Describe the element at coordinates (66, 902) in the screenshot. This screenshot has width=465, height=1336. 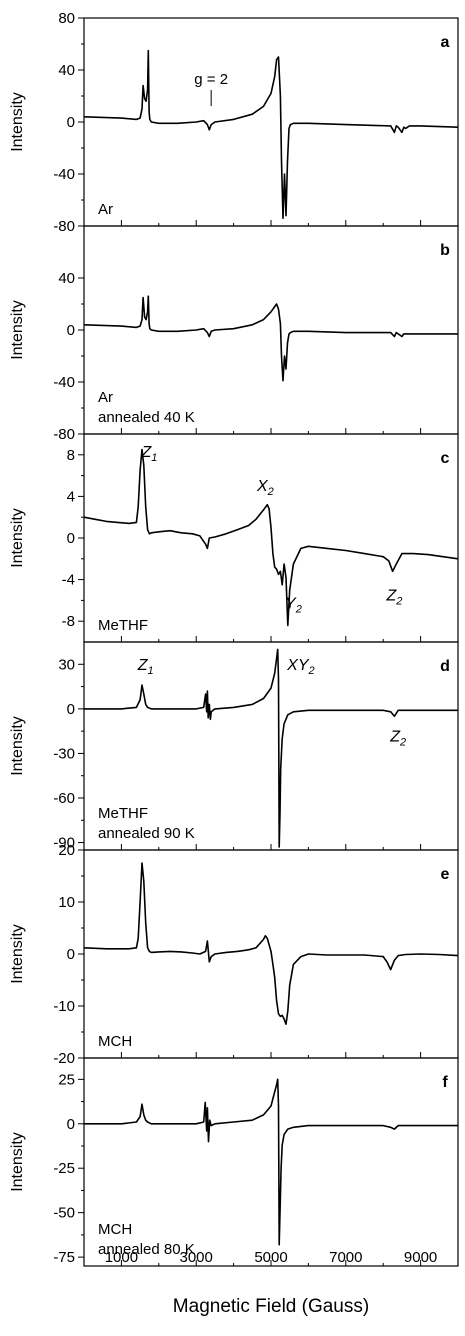
I see `y-tick-label: 10` at that location.